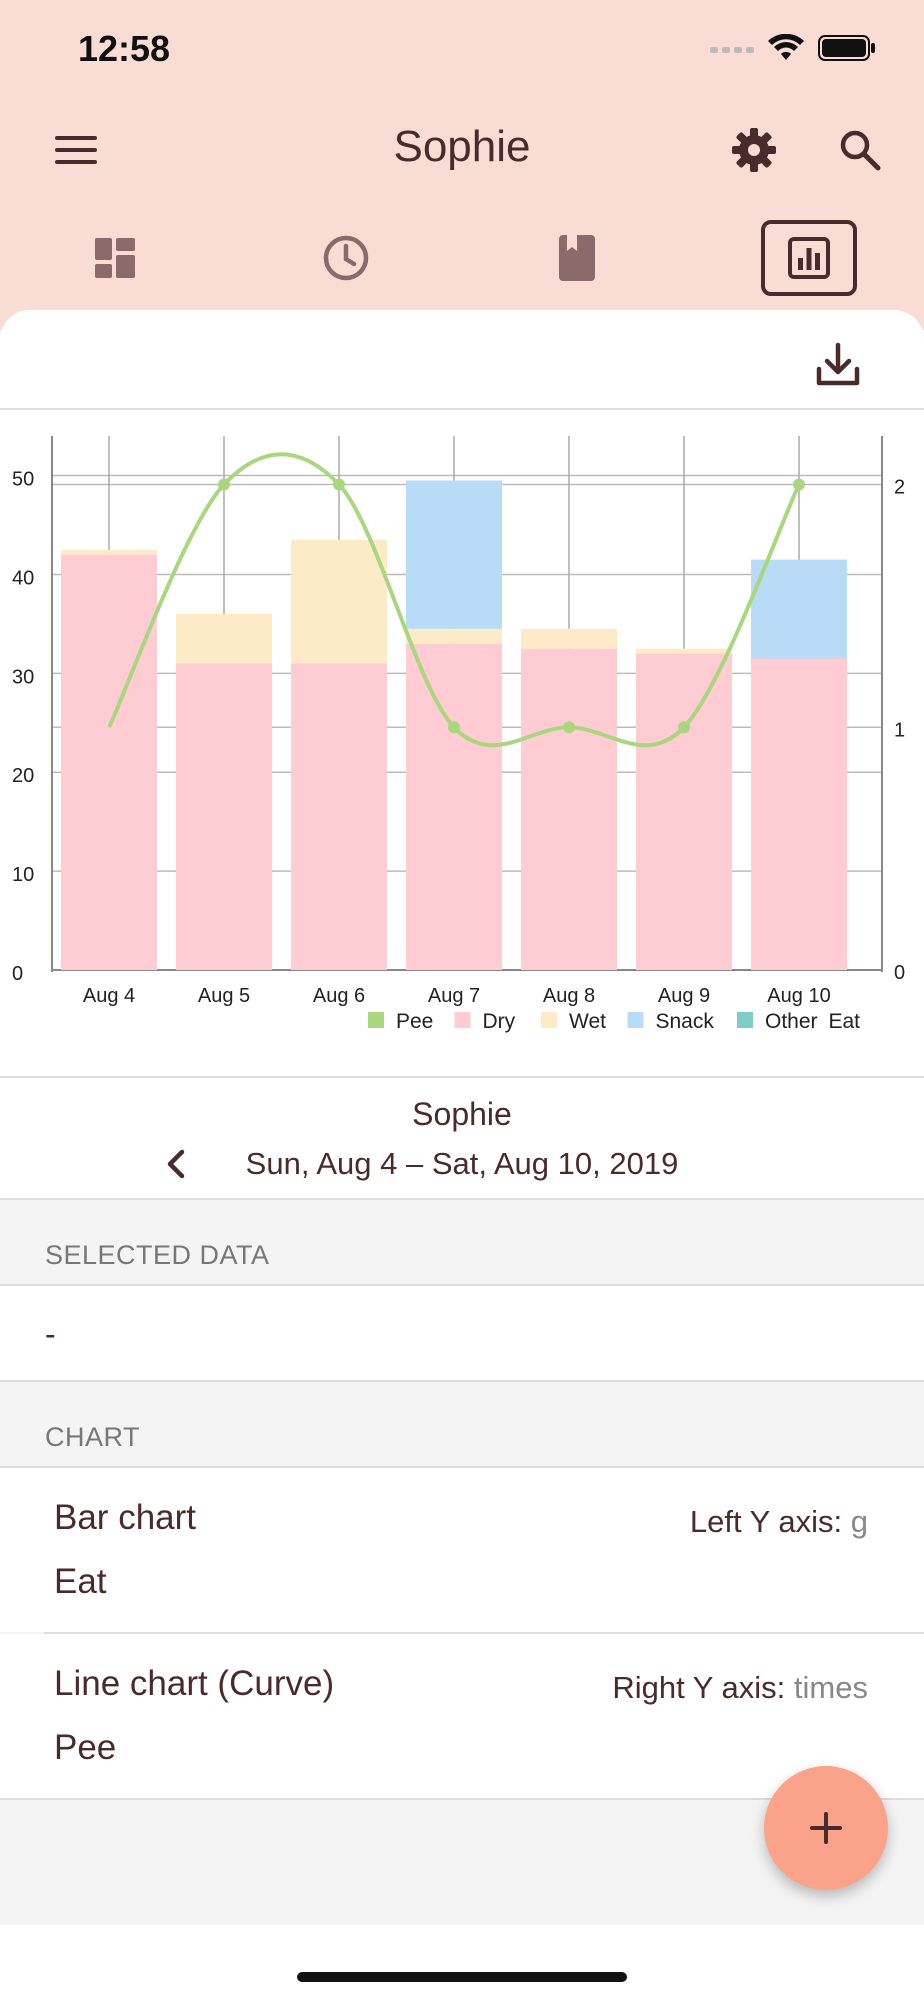  I want to click on wifi-icon, so click(786, 47).